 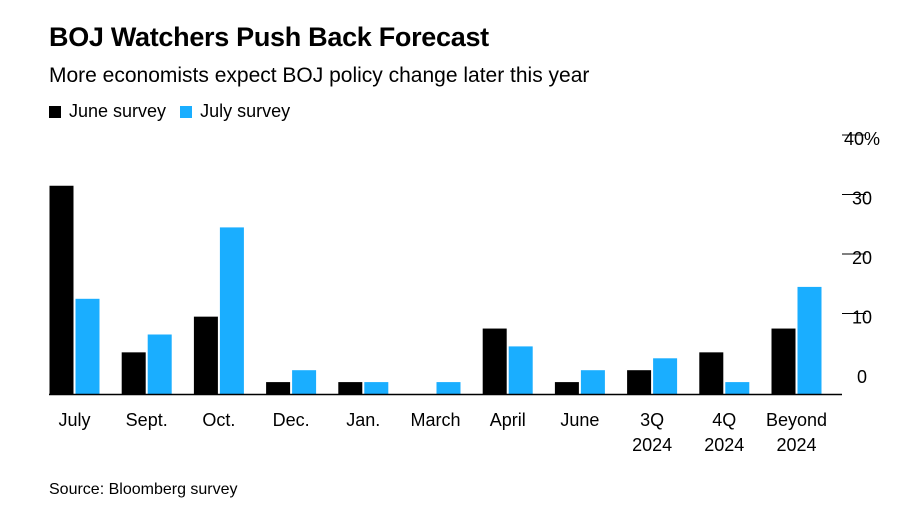 What do you see at coordinates (796, 420) in the screenshot?
I see `x-tick-label: Beyond` at bounding box center [796, 420].